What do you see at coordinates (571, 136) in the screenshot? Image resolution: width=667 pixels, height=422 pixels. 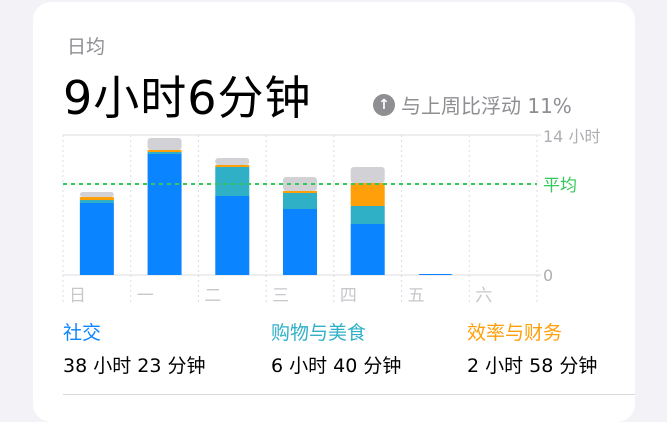 I see `y-tick-label: 14 小时` at bounding box center [571, 136].